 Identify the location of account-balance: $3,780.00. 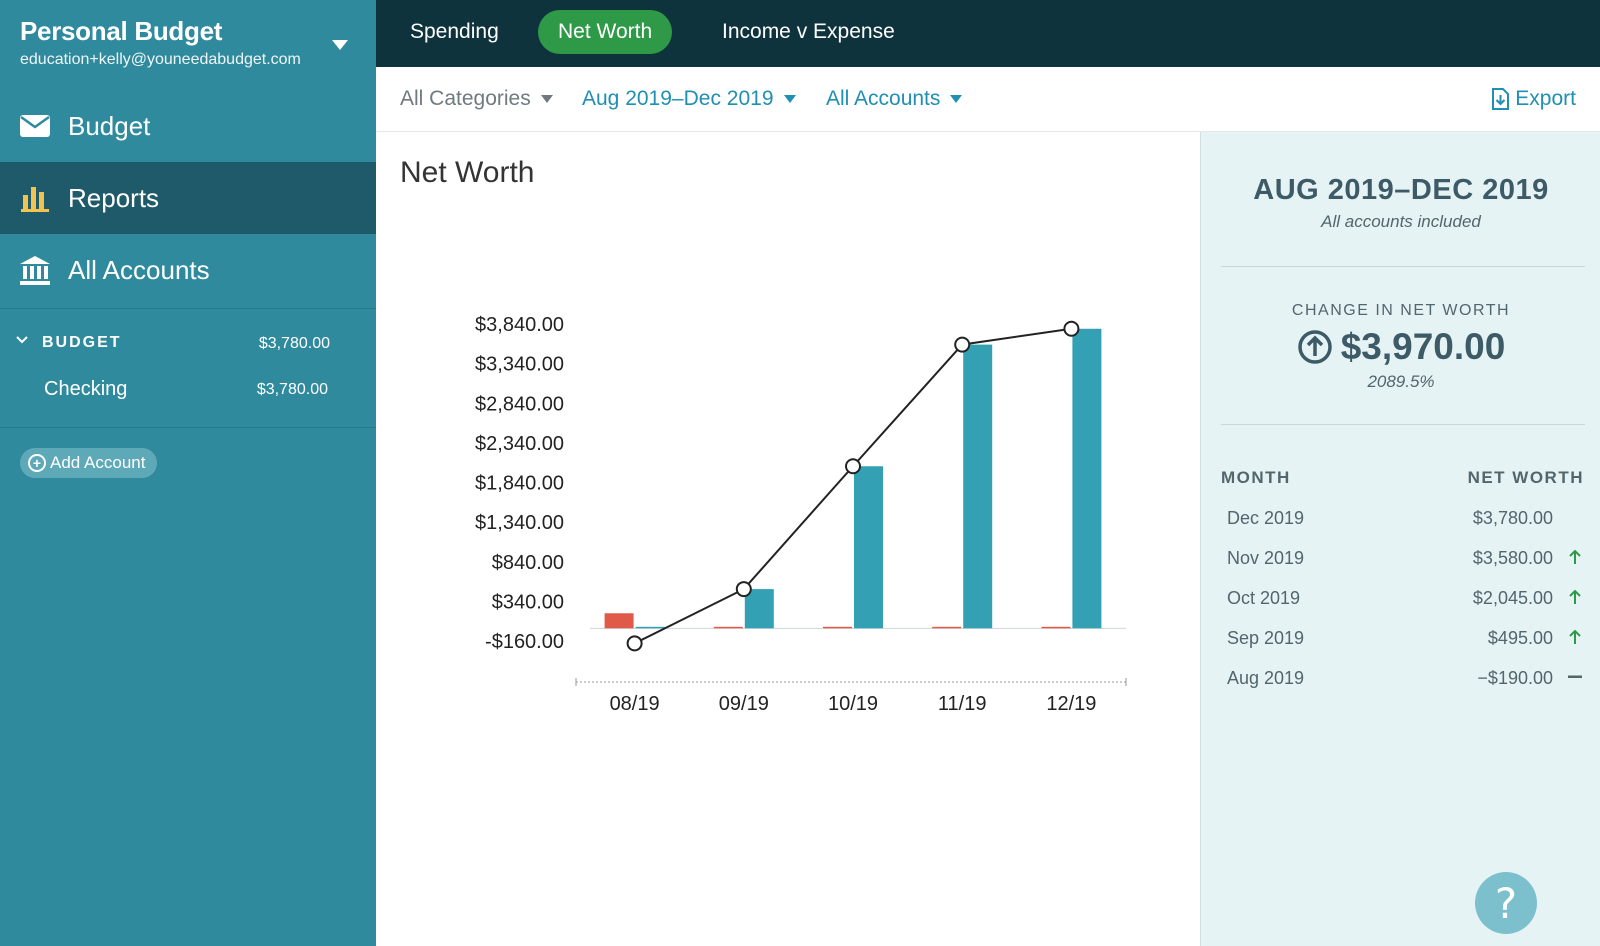
(292, 389).